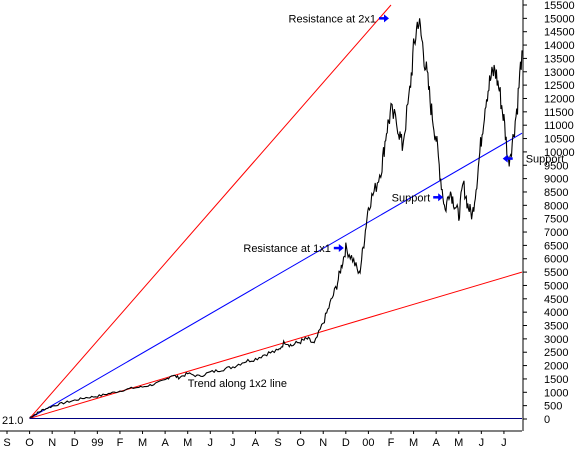 The width and height of the screenshot is (575, 449). Describe the element at coordinates (559, 113) in the screenshot. I see `y-tick-label: 11500` at that location.